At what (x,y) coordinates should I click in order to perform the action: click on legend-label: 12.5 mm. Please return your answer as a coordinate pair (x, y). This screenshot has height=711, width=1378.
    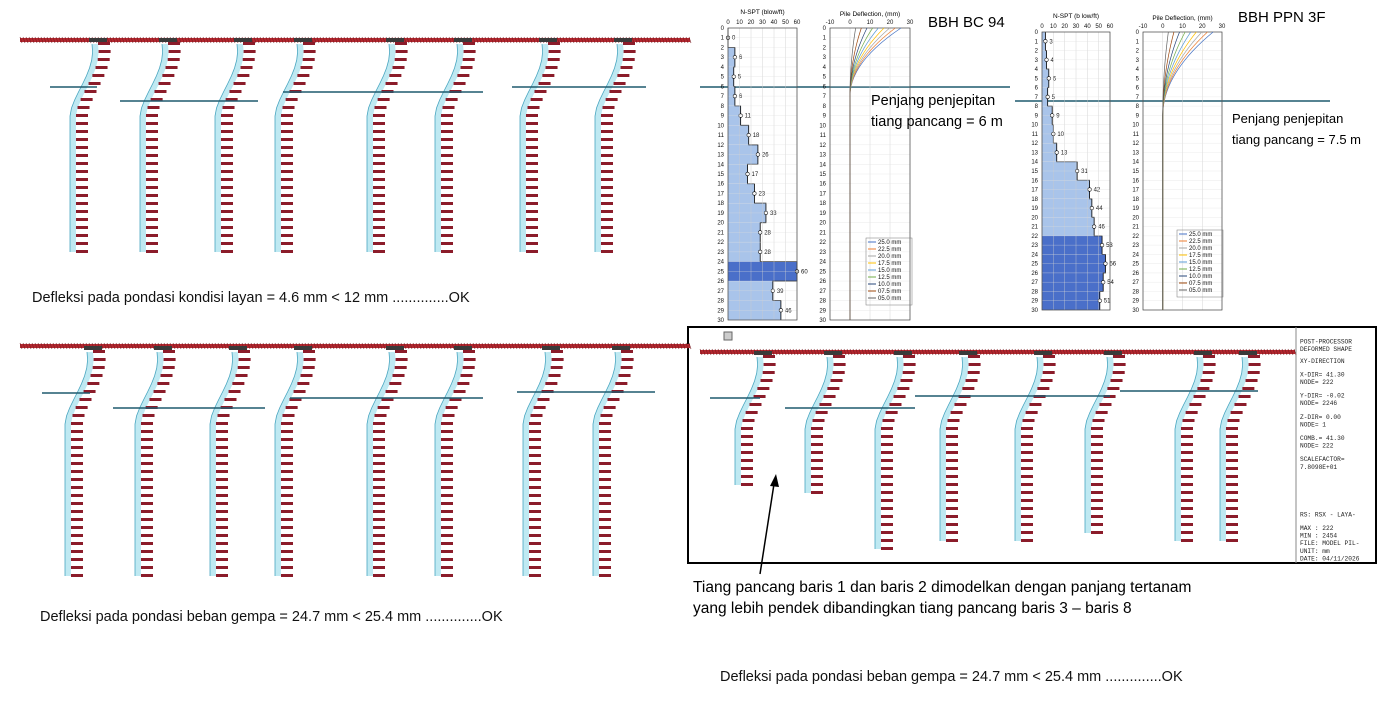
    Looking at the image, I should click on (1200, 270).